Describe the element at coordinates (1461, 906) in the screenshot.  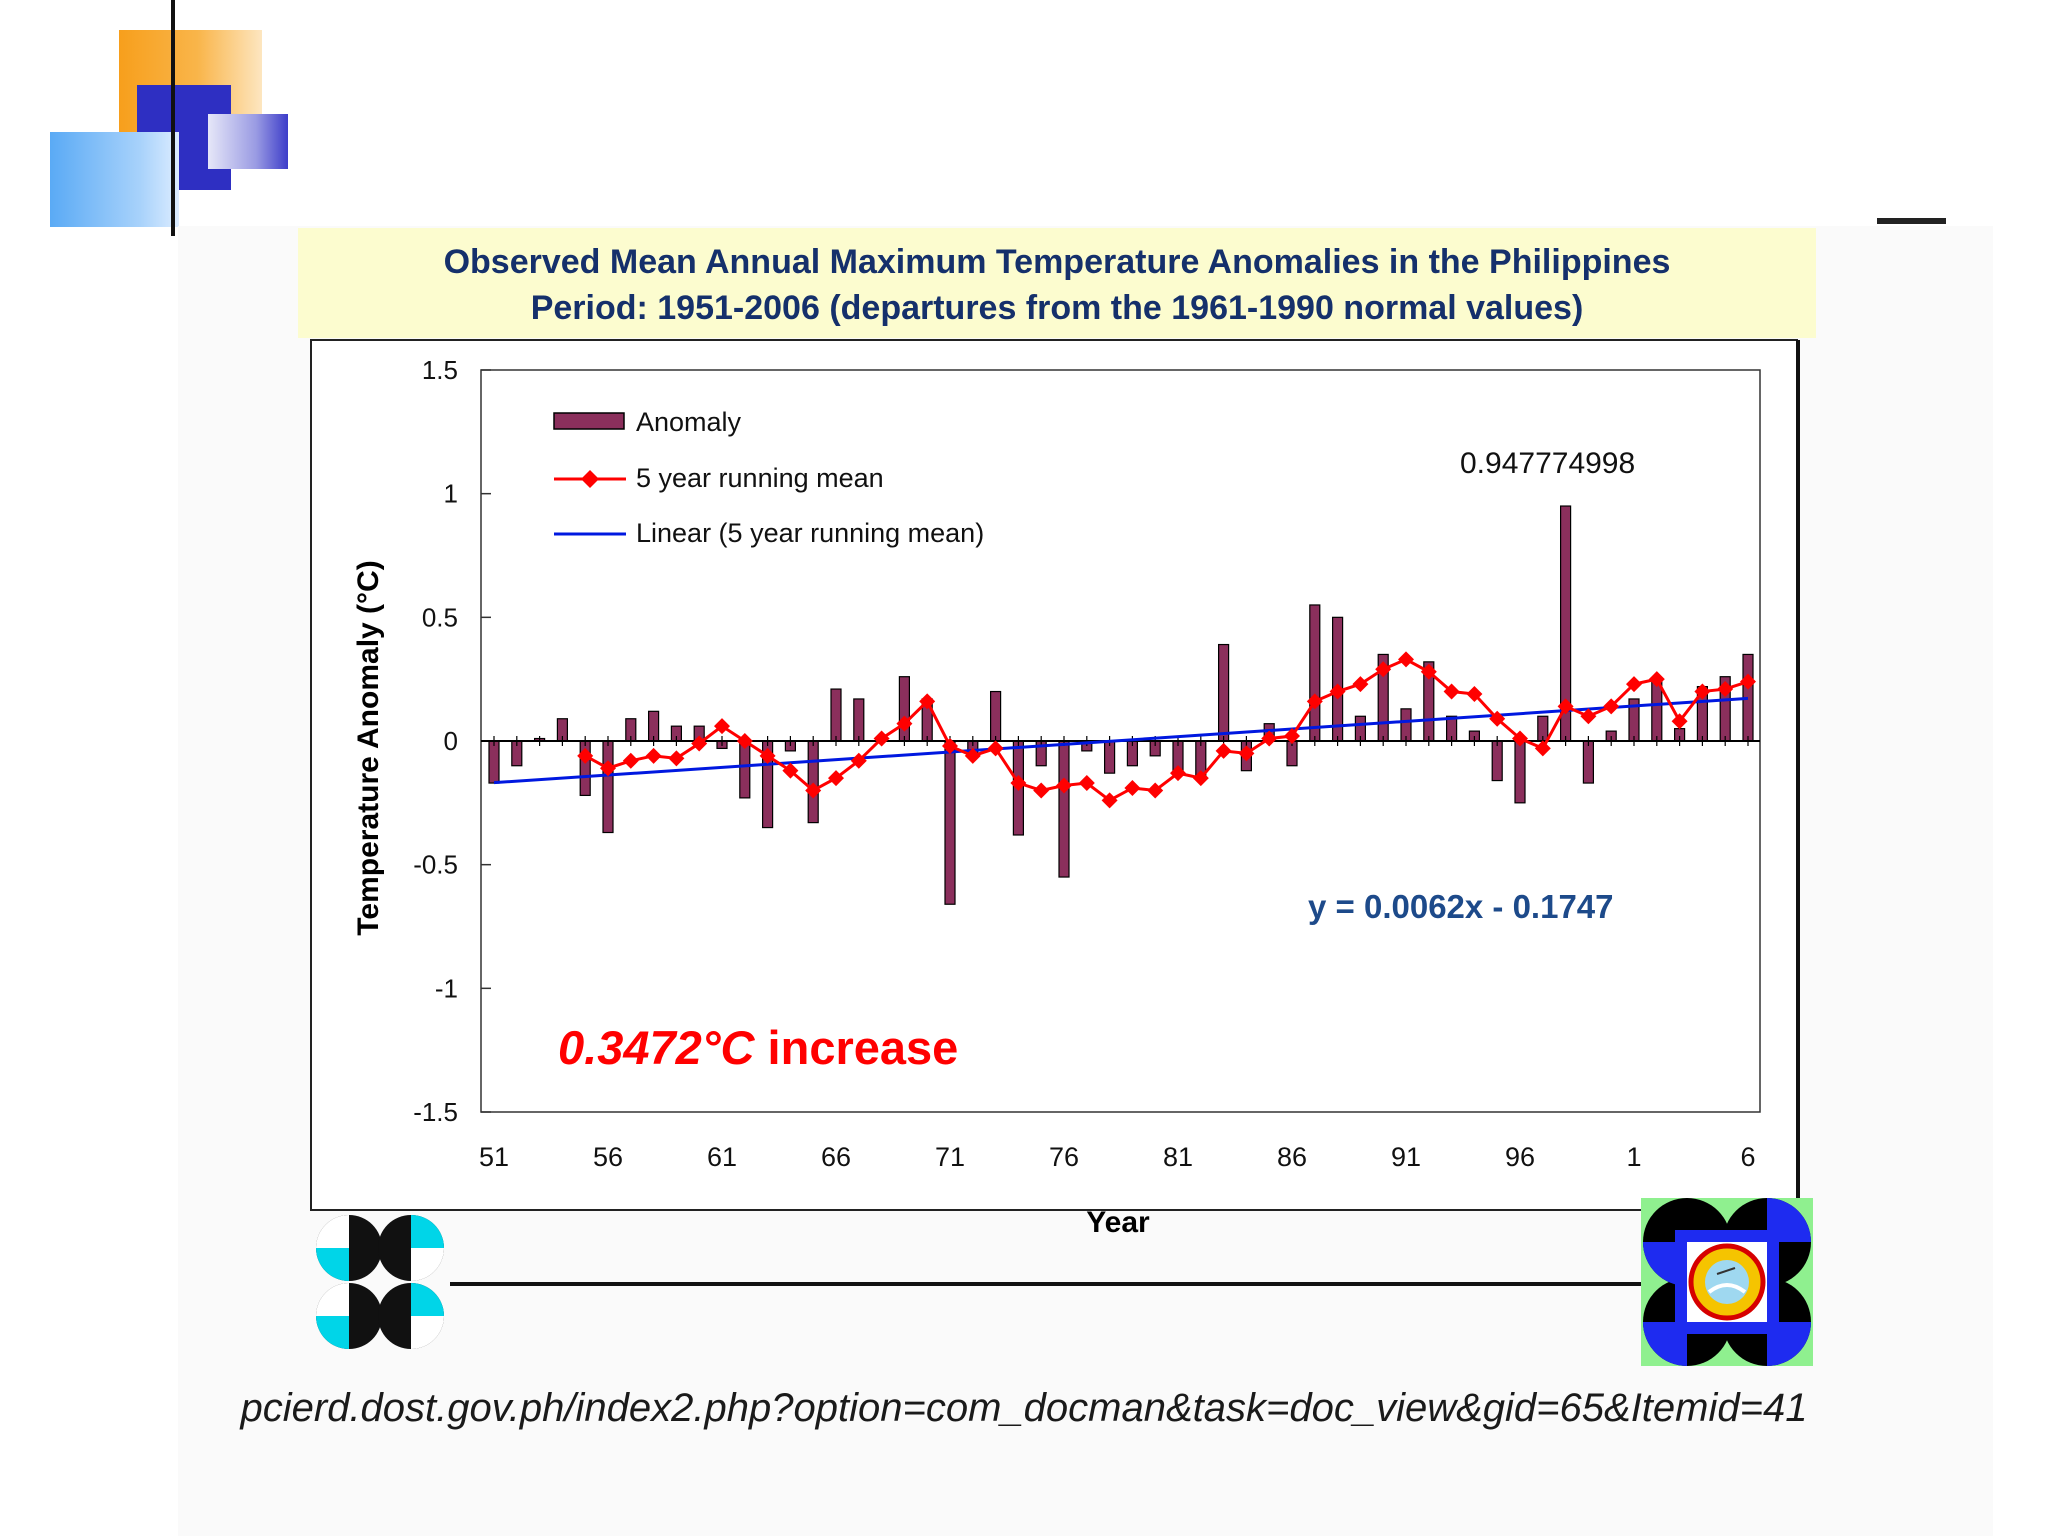
I see `trend-equation: y = 0.0062x - 0.1747` at that location.